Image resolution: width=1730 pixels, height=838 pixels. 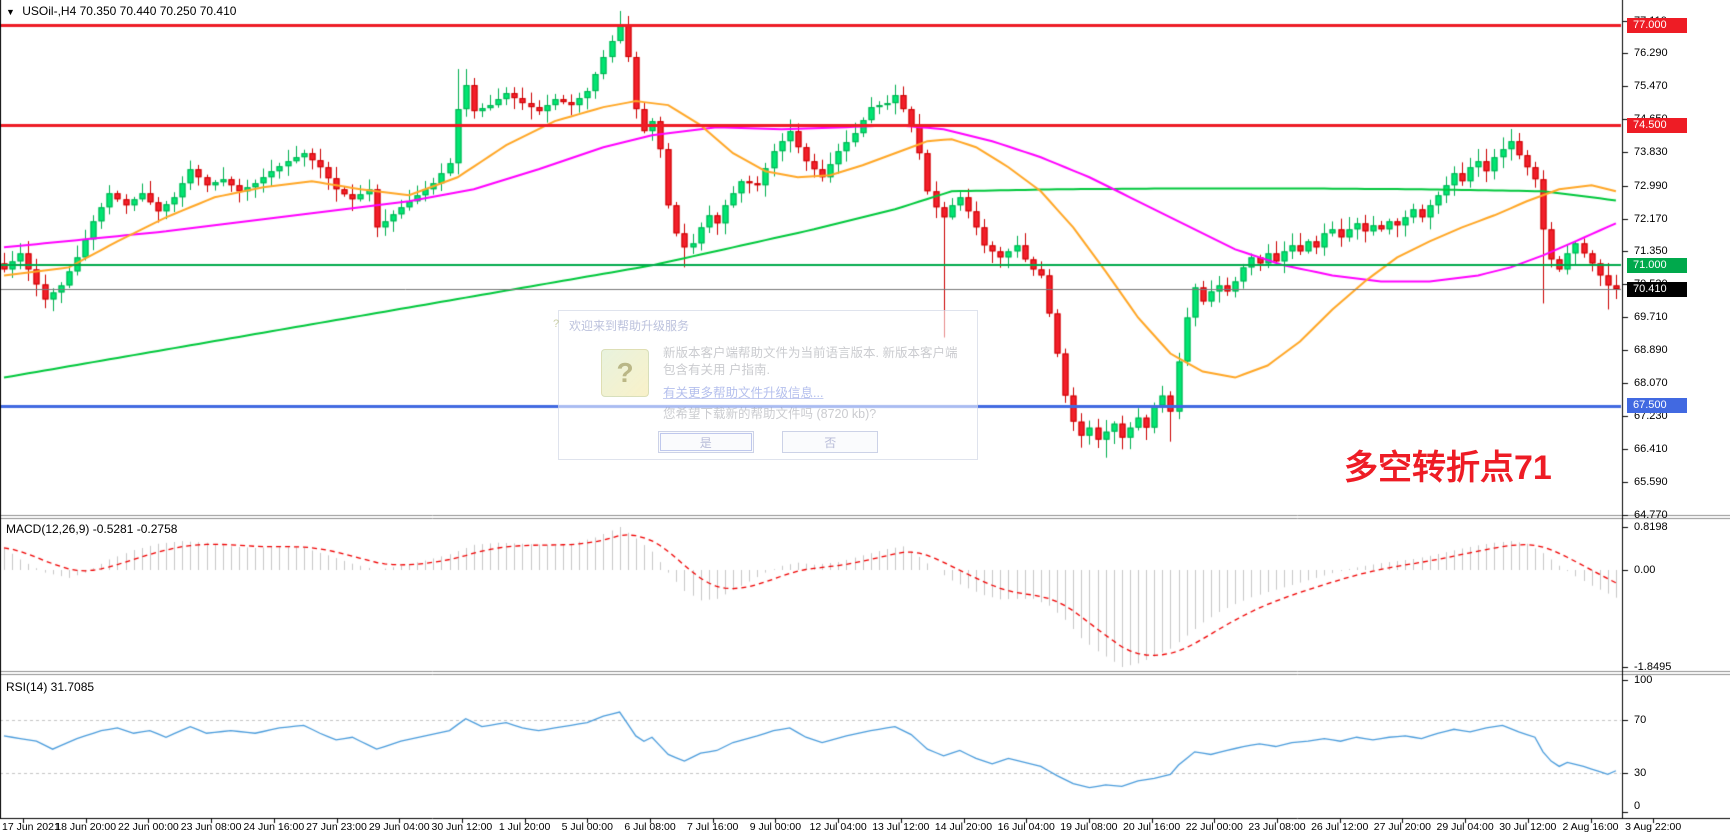 I want to click on time-axis-label: 13 Jul 12:00, so click(x=901, y=827).